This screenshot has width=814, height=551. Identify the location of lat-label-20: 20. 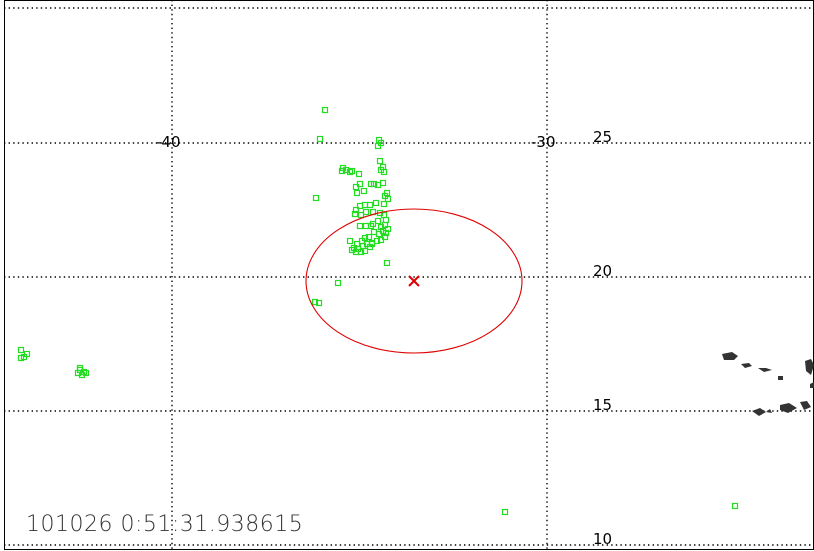
(603, 271).